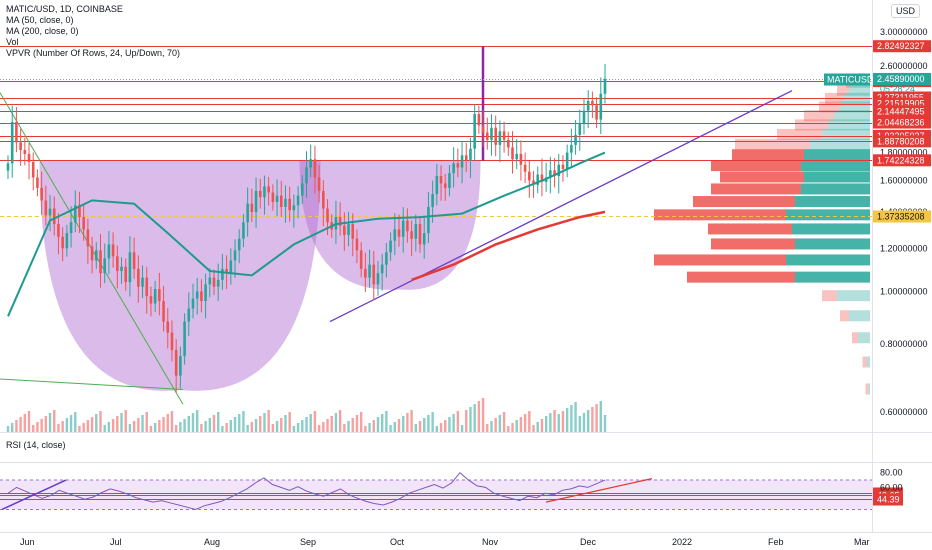 The height and width of the screenshot is (550, 932). Describe the element at coordinates (888, 500) in the screenshot. I see `rsi-level-label-2: 44.39` at that location.